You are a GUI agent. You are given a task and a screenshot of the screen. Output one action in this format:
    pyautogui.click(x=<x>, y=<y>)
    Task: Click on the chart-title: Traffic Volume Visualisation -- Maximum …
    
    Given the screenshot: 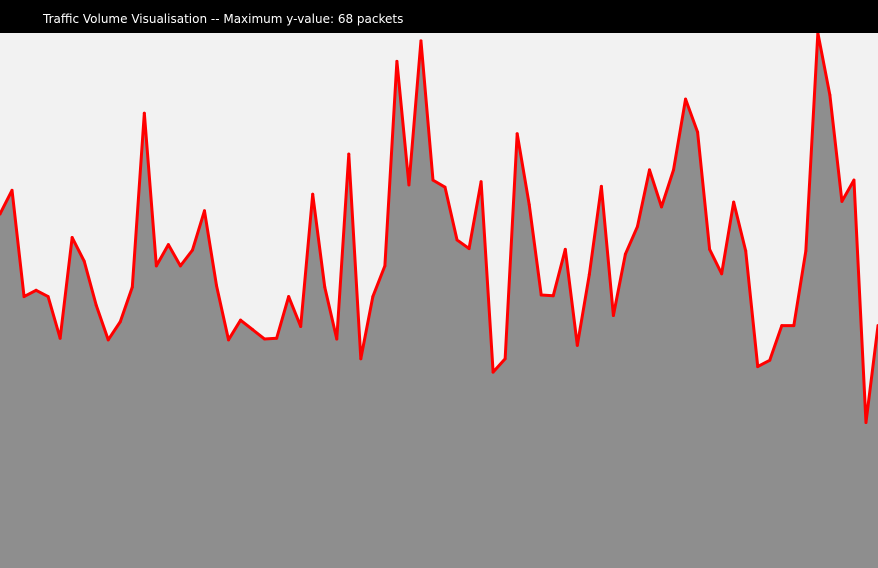 What is the action you would take?
    pyautogui.click(x=223, y=19)
    